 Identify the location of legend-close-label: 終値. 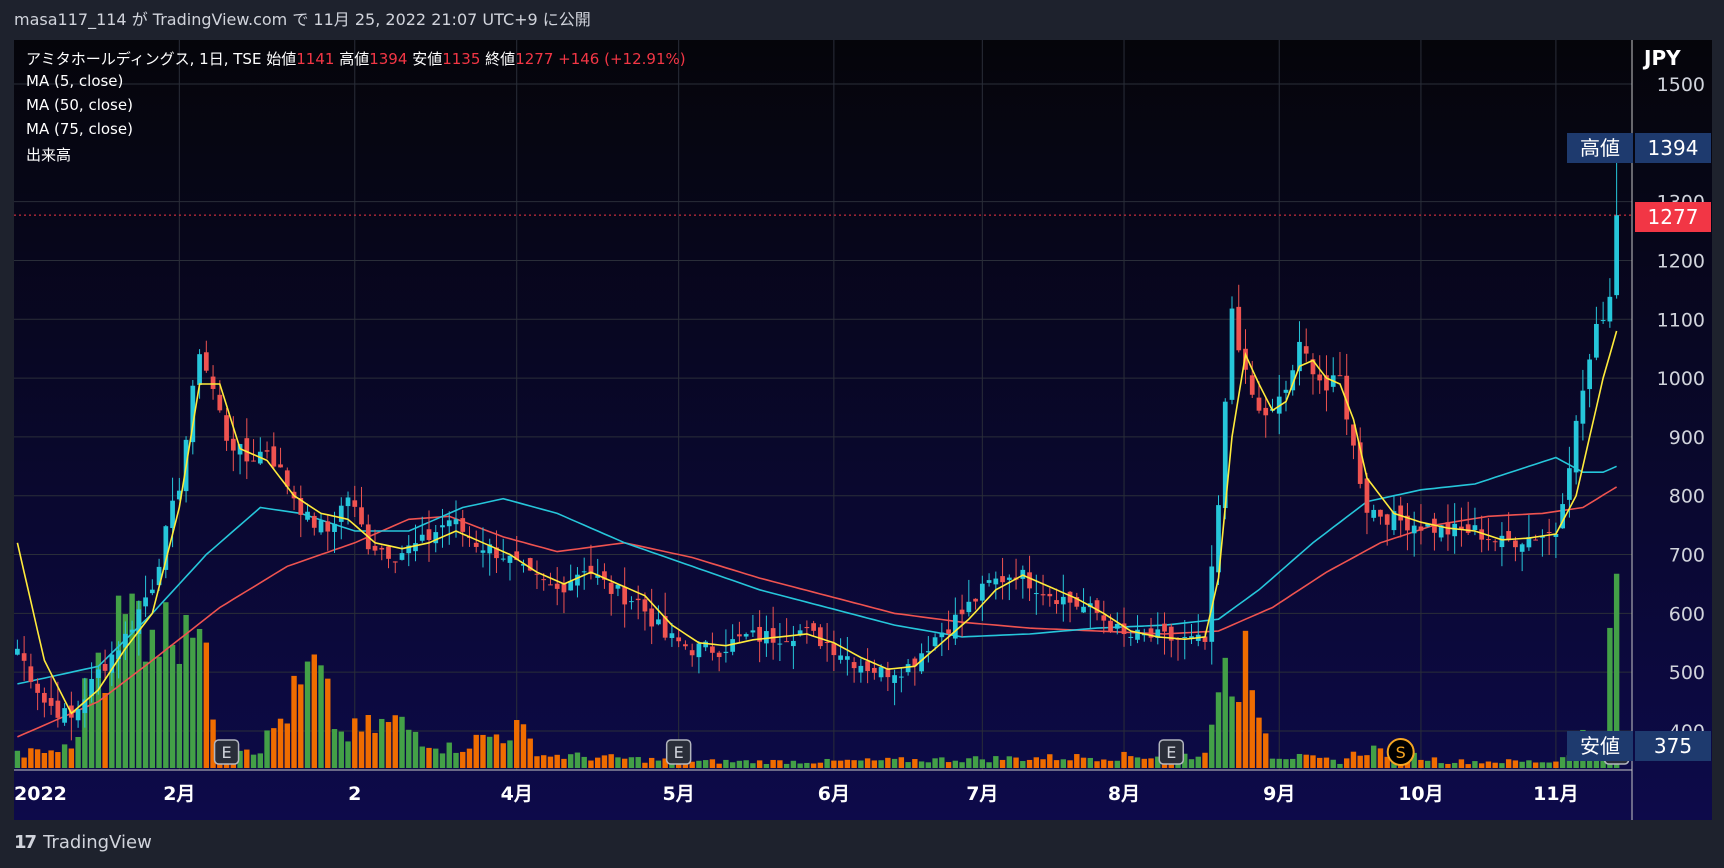
(500, 59).